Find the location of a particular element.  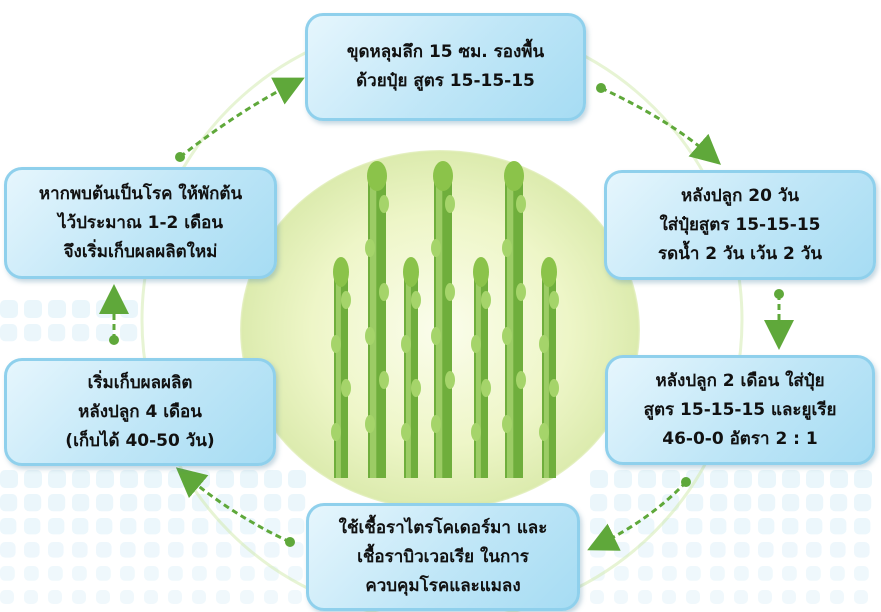

arrow-step1-to-step2 is located at coordinates (659, 124).